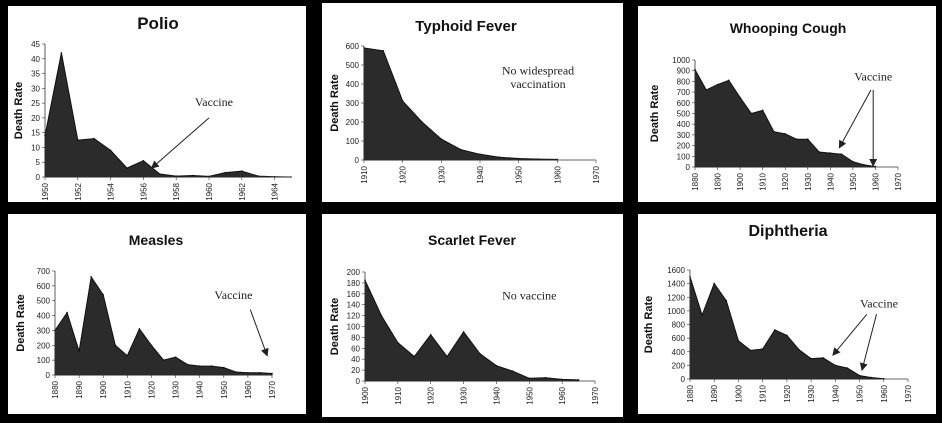 The width and height of the screenshot is (942, 423). What do you see at coordinates (156, 240) in the screenshot?
I see `chart-title: Measles` at bounding box center [156, 240].